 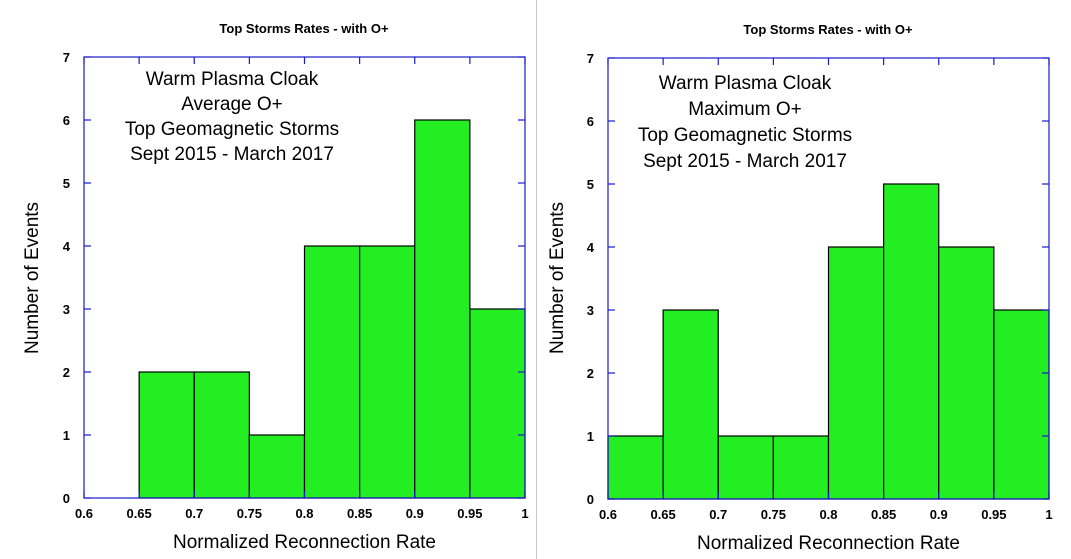 I want to click on panel-divider, so click(x=536, y=279).